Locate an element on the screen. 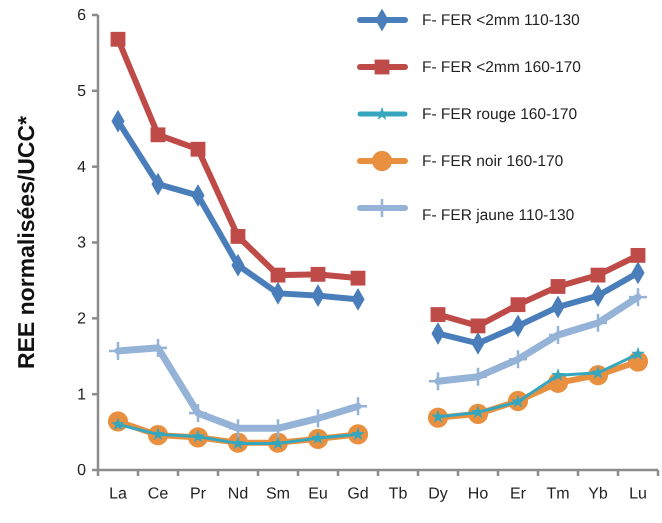 Image resolution: width=662 pixels, height=523 pixels. y-tick-label: 6 is located at coordinates (81, 15).